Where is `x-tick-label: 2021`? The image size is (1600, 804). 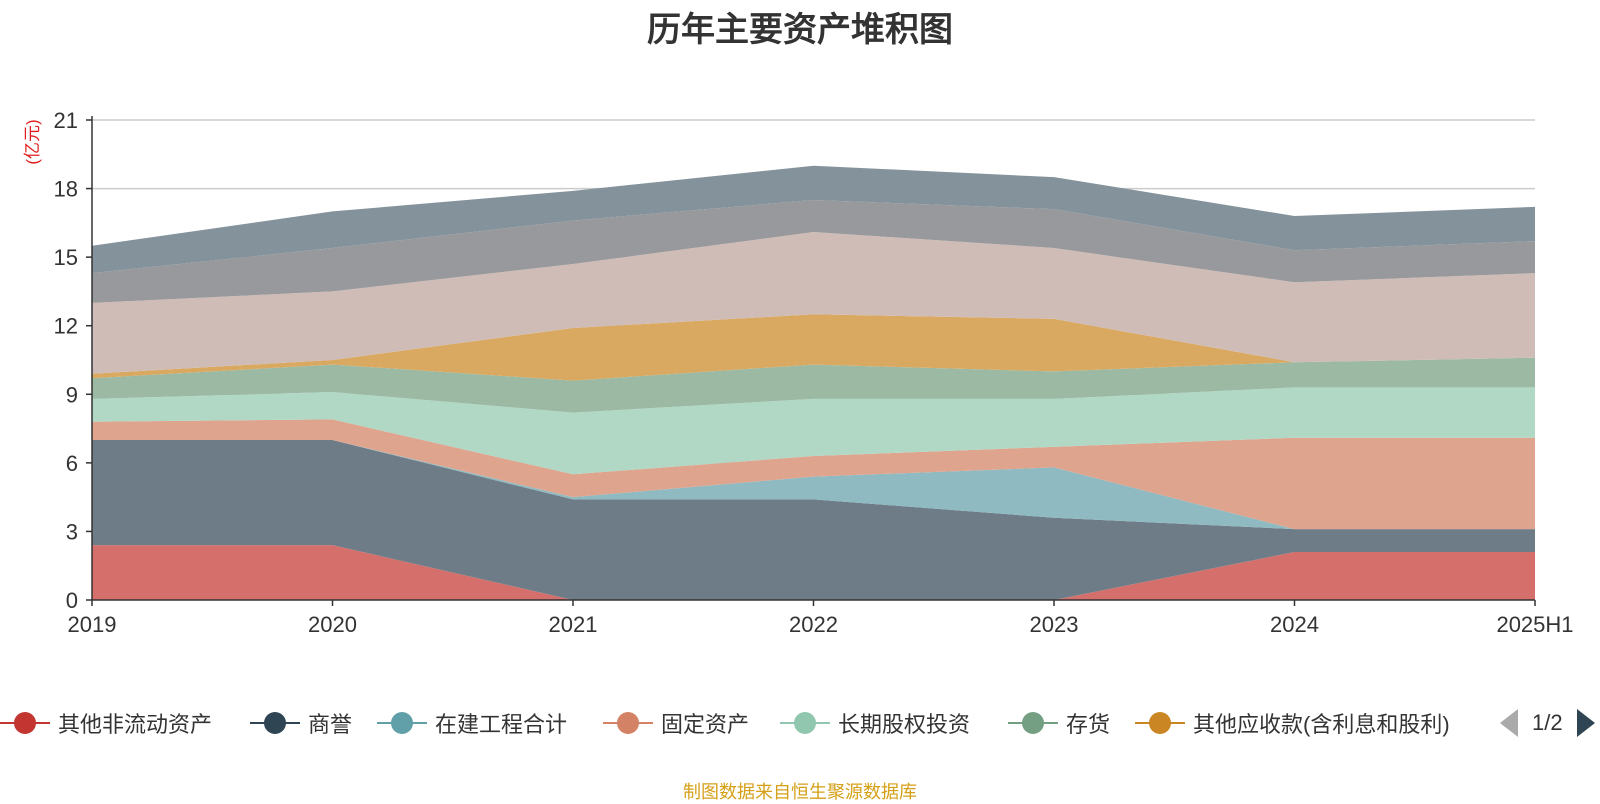 x-tick-label: 2021 is located at coordinates (573, 624).